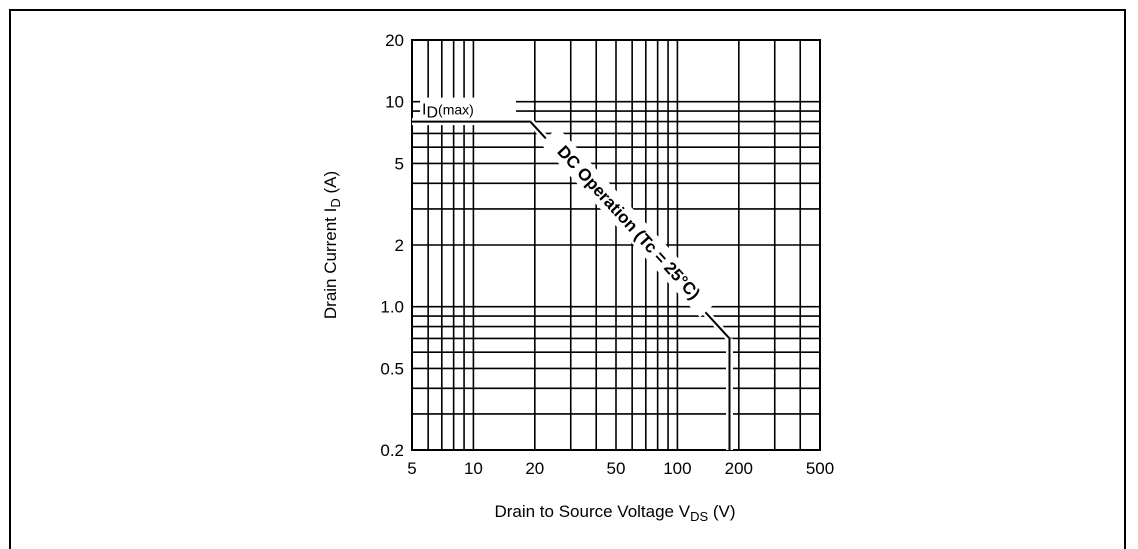  Describe the element at coordinates (820, 468) in the screenshot. I see `x-tick-label: 500` at that location.